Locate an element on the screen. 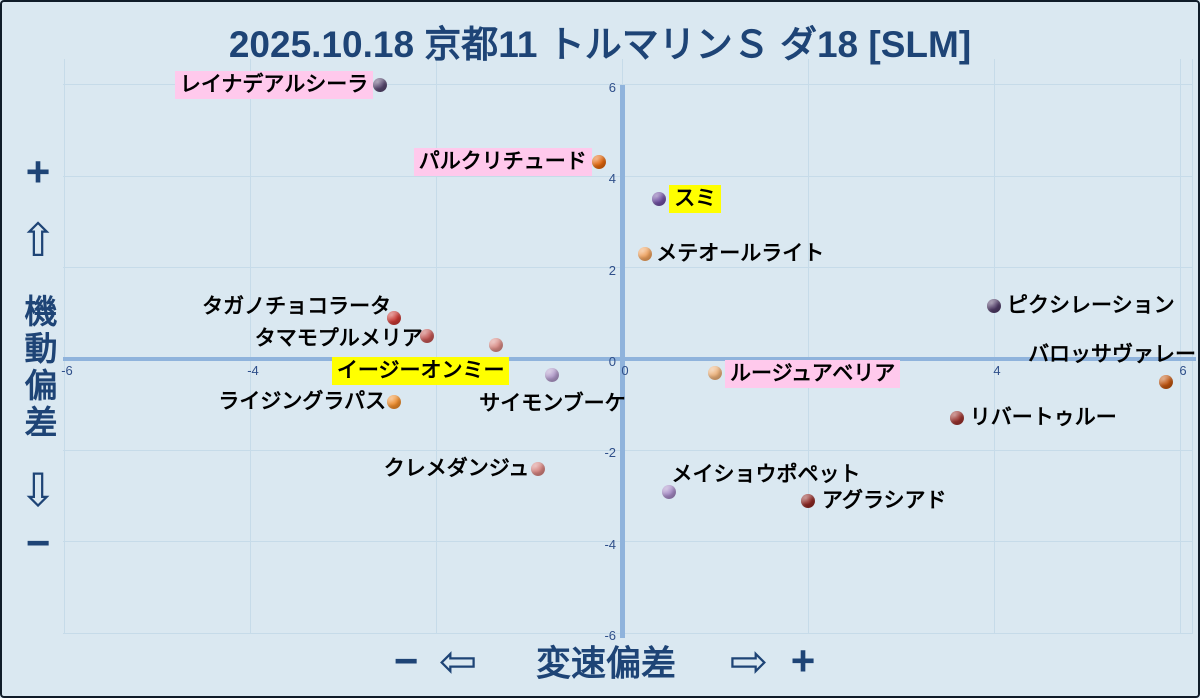 The image size is (1200, 698). right-arrow-icon: ⇨ is located at coordinates (749, 661).